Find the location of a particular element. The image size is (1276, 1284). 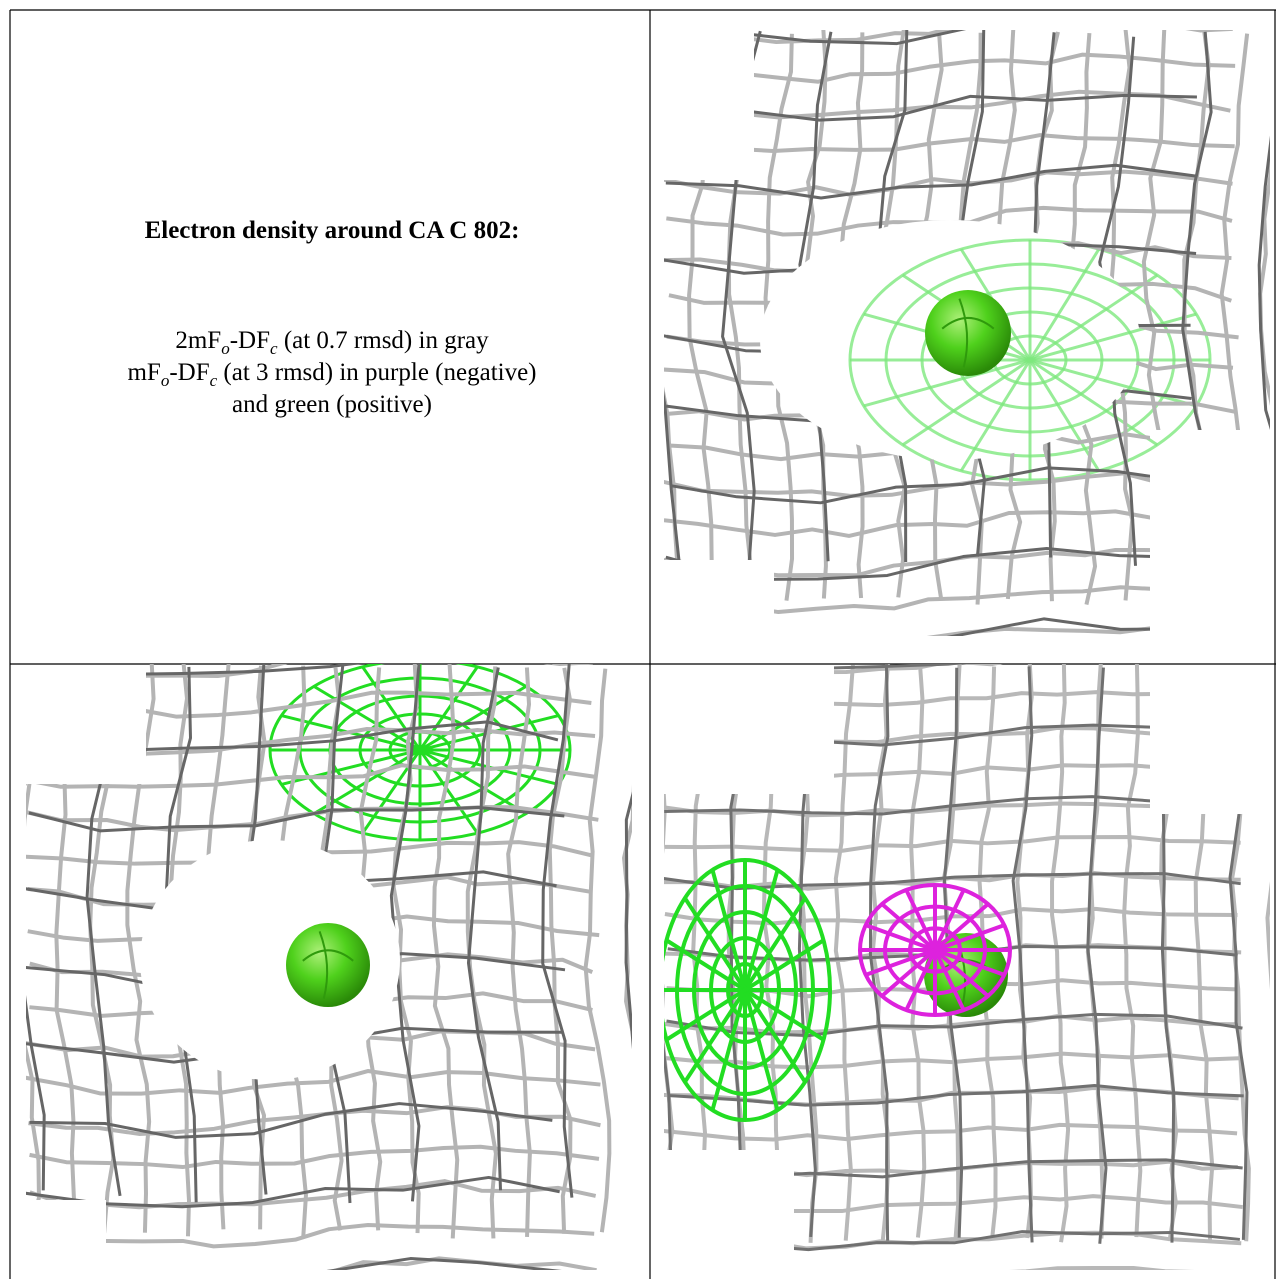

subscript: c is located at coordinates (274, 348).